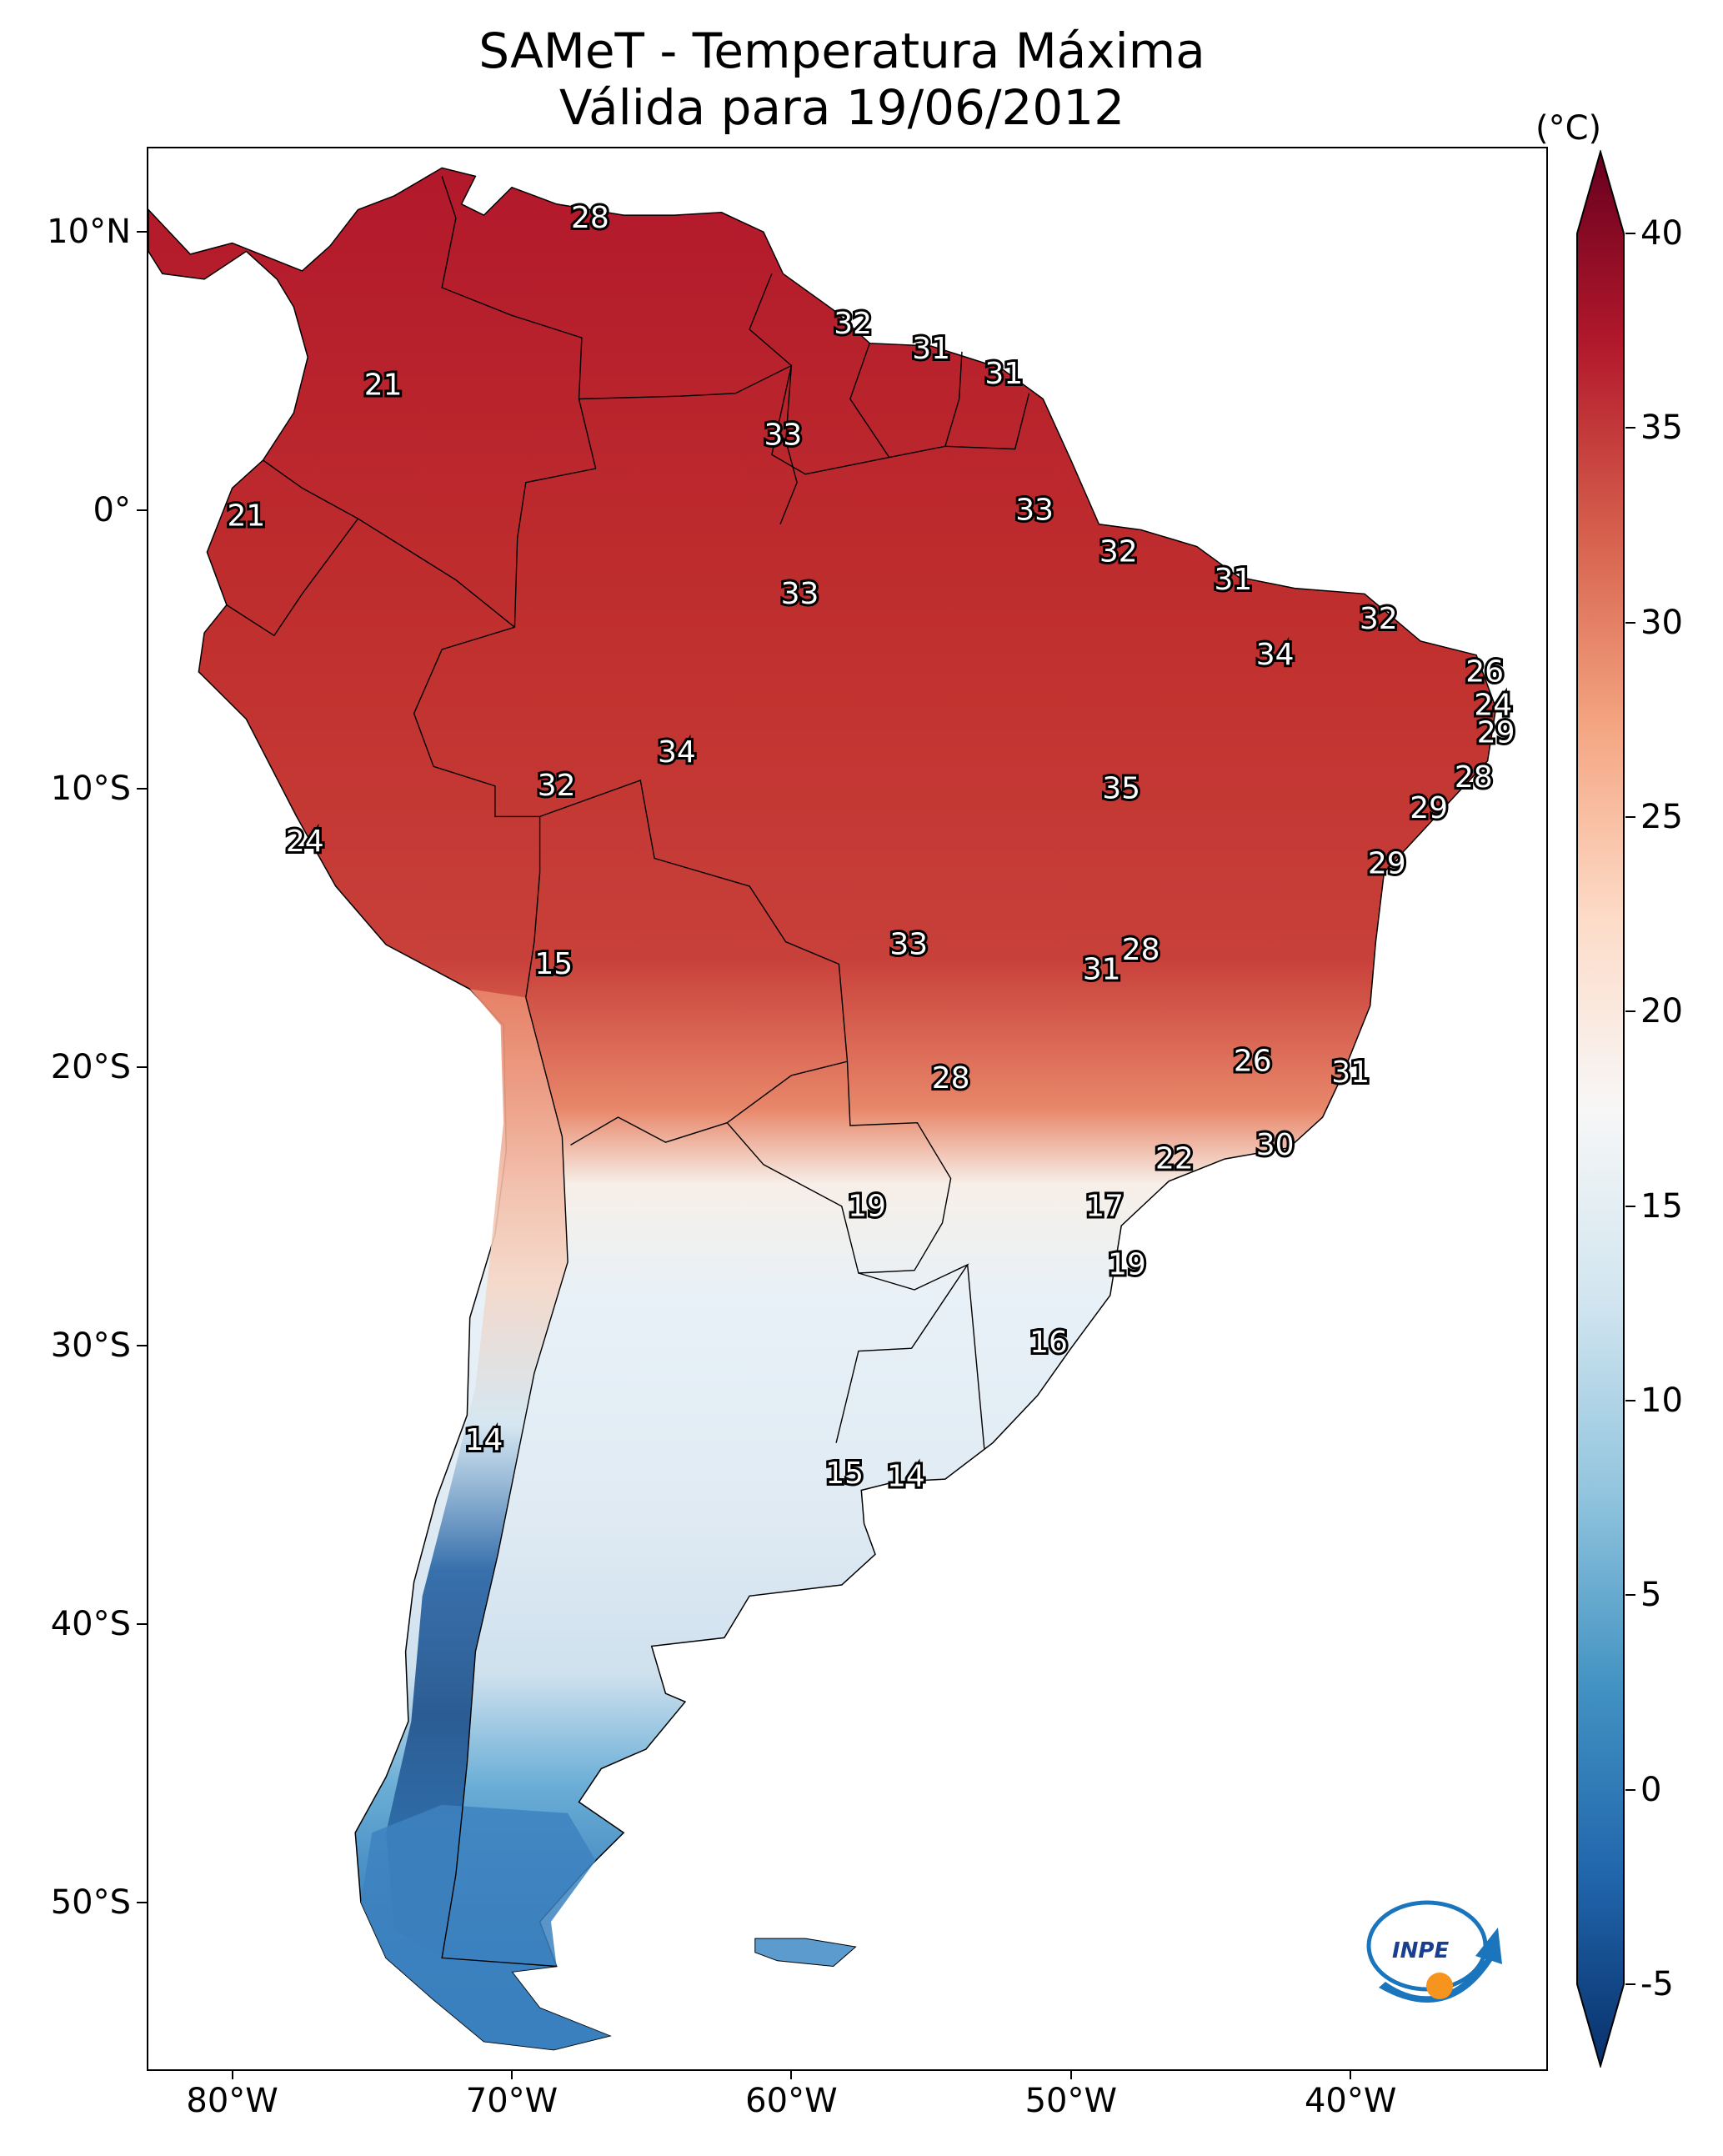 The height and width of the screenshot is (2156, 1723). What do you see at coordinates (90, 1345) in the screenshot?
I see `lat-tick-label: 30°S` at bounding box center [90, 1345].